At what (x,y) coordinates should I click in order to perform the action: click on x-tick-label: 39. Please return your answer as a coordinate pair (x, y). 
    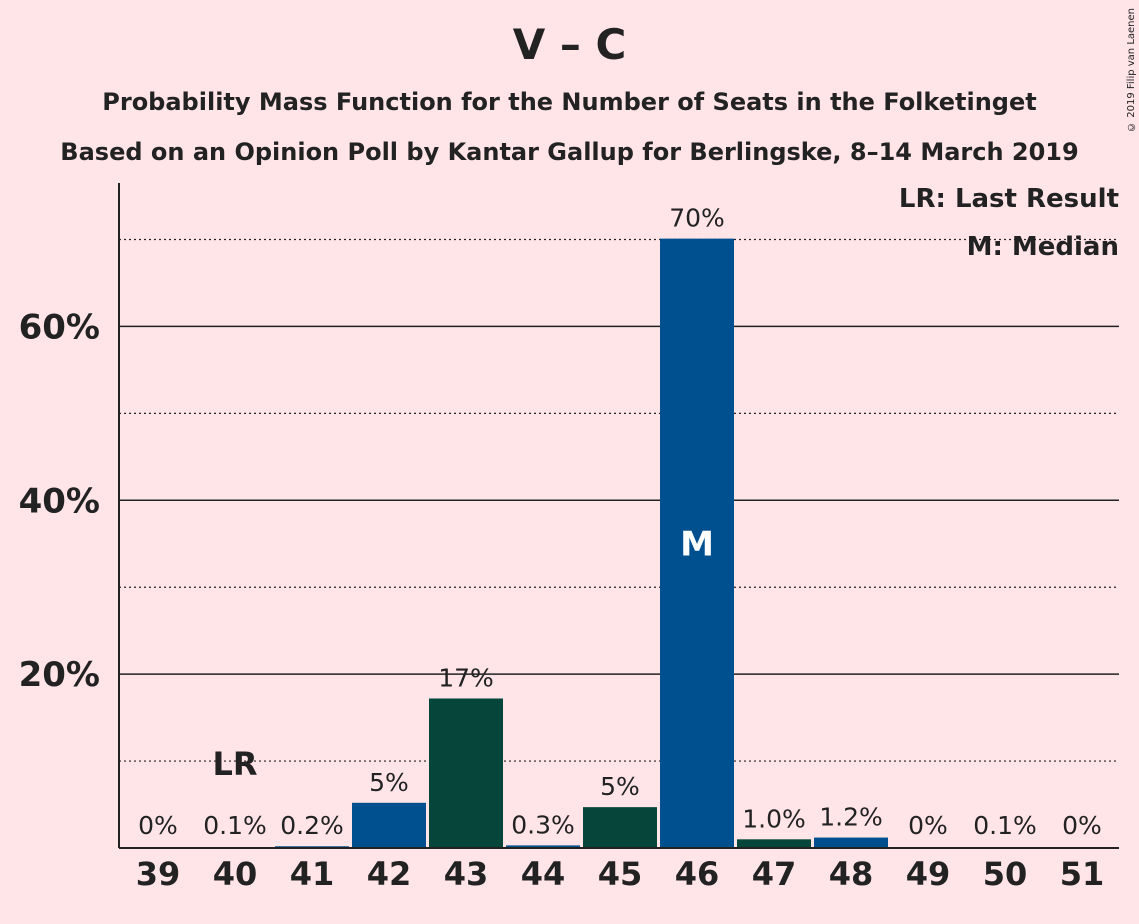
    Looking at the image, I should click on (158, 874).